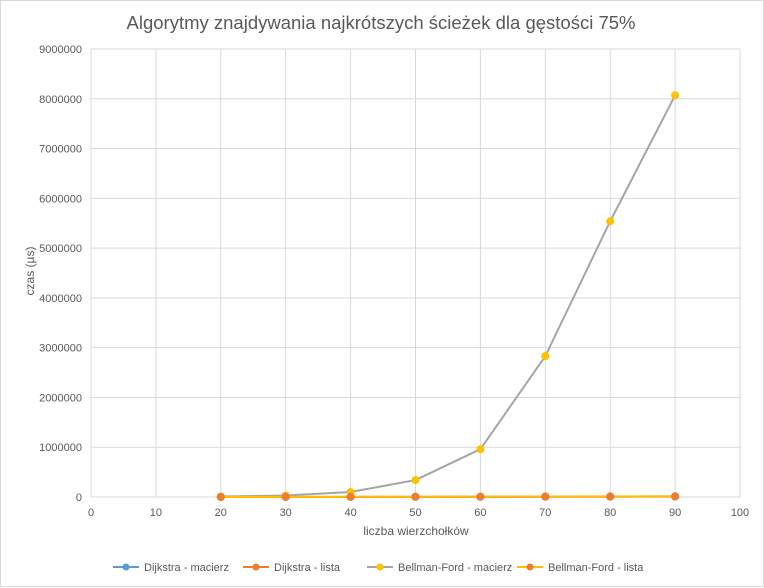 The height and width of the screenshot is (588, 764). What do you see at coordinates (60, 448) in the screenshot?
I see `y-tick-label: 1000000` at bounding box center [60, 448].